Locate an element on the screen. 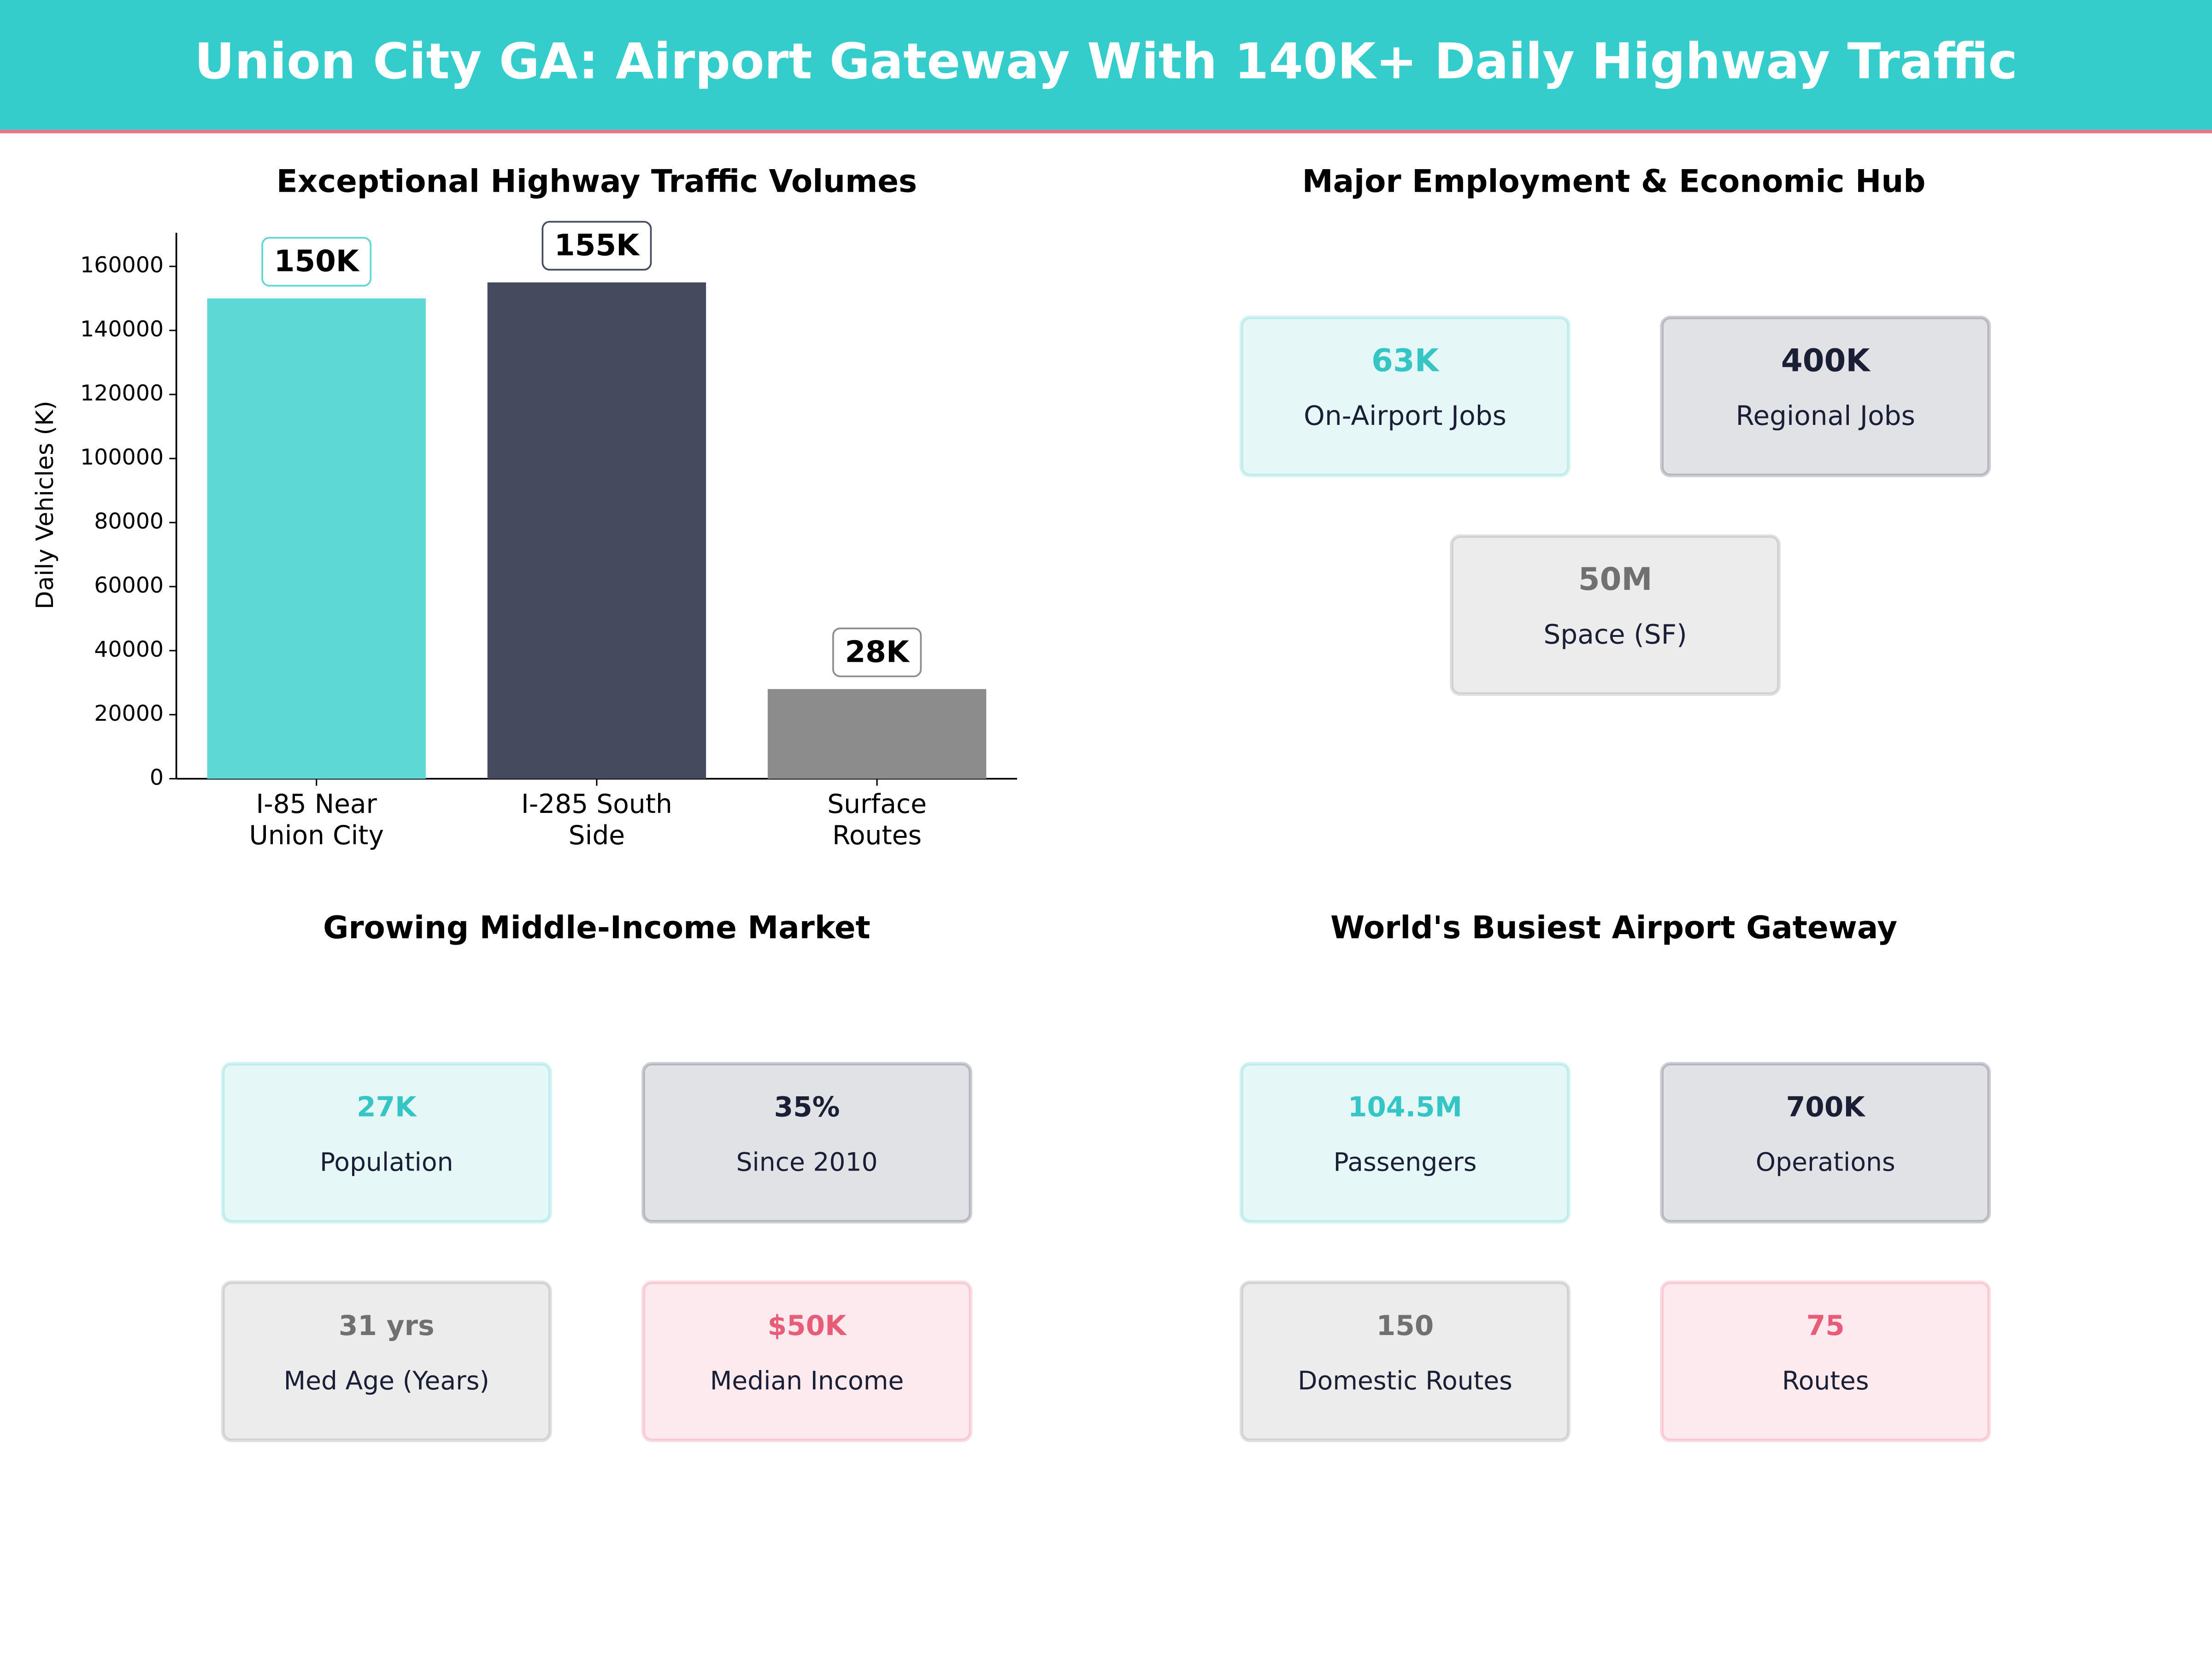 The width and height of the screenshot is (2212, 1659). header-rule is located at coordinates (1106, 131).